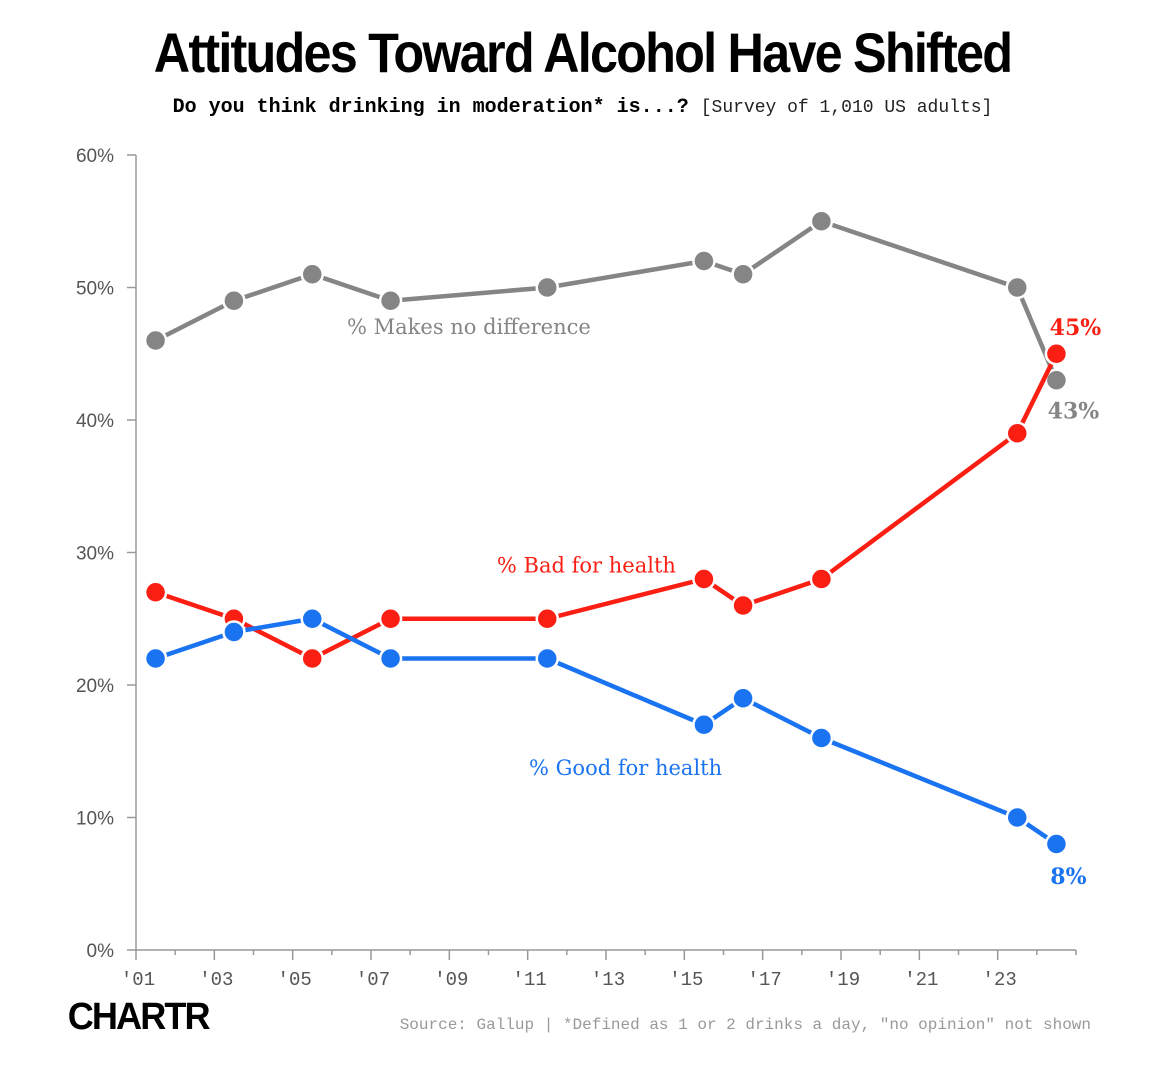  Describe the element at coordinates (373, 980) in the screenshot. I see `x-tick-label: '07` at that location.